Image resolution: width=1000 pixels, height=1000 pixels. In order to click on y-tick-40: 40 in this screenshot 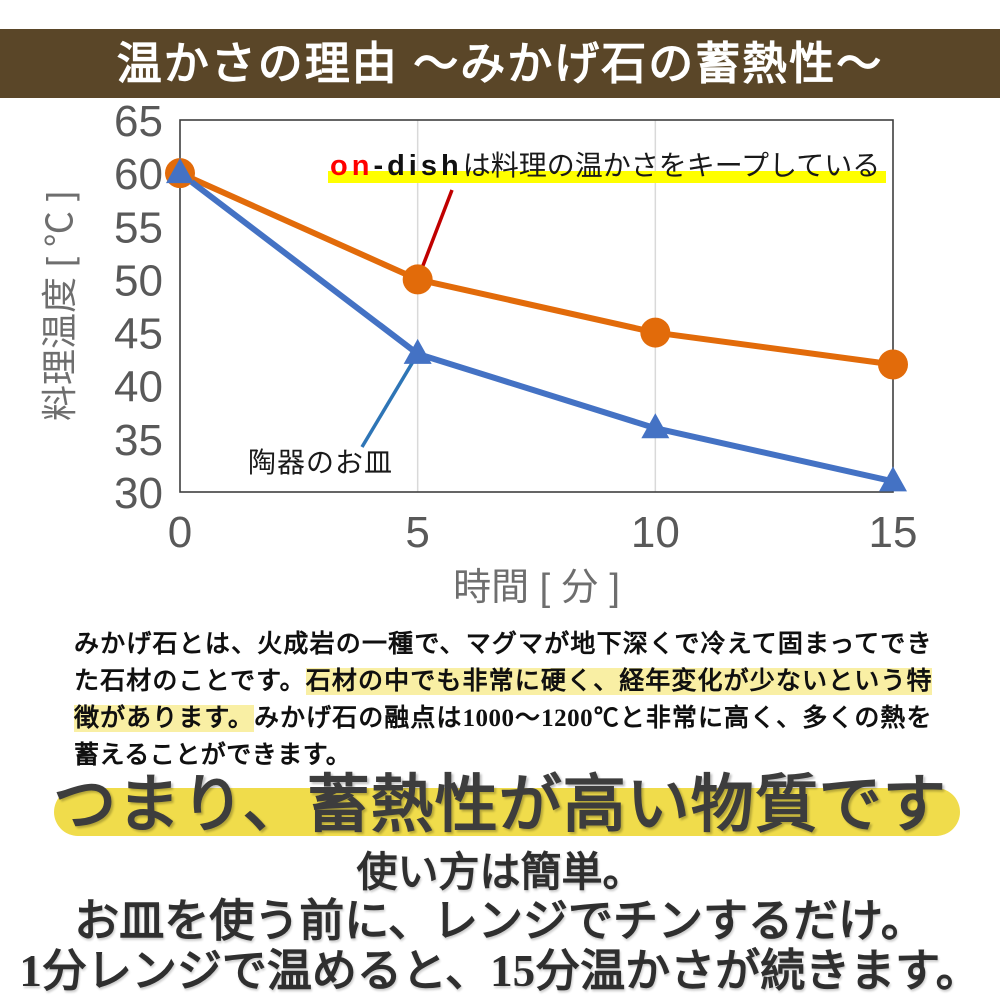, I will do `click(138, 387)`.